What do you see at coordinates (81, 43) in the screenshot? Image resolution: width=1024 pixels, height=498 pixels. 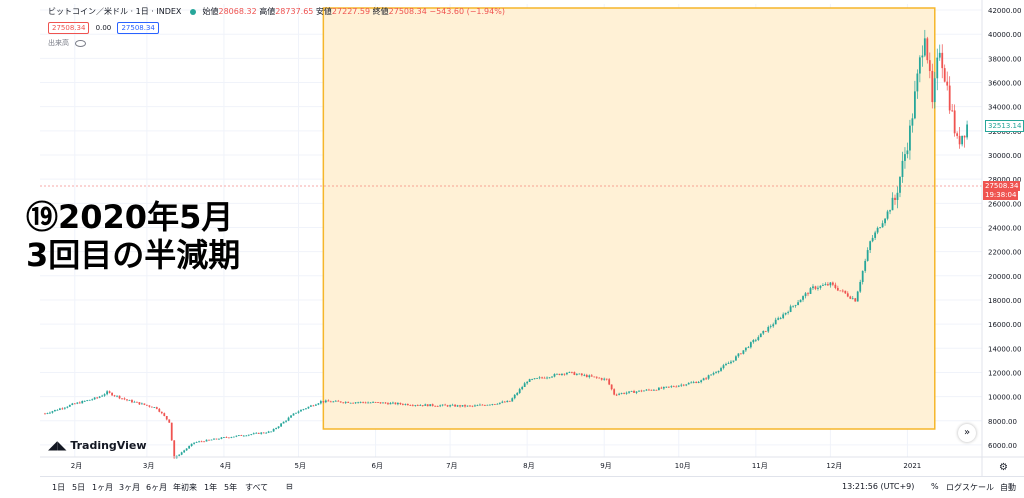 I see `eye-icon` at bounding box center [81, 43].